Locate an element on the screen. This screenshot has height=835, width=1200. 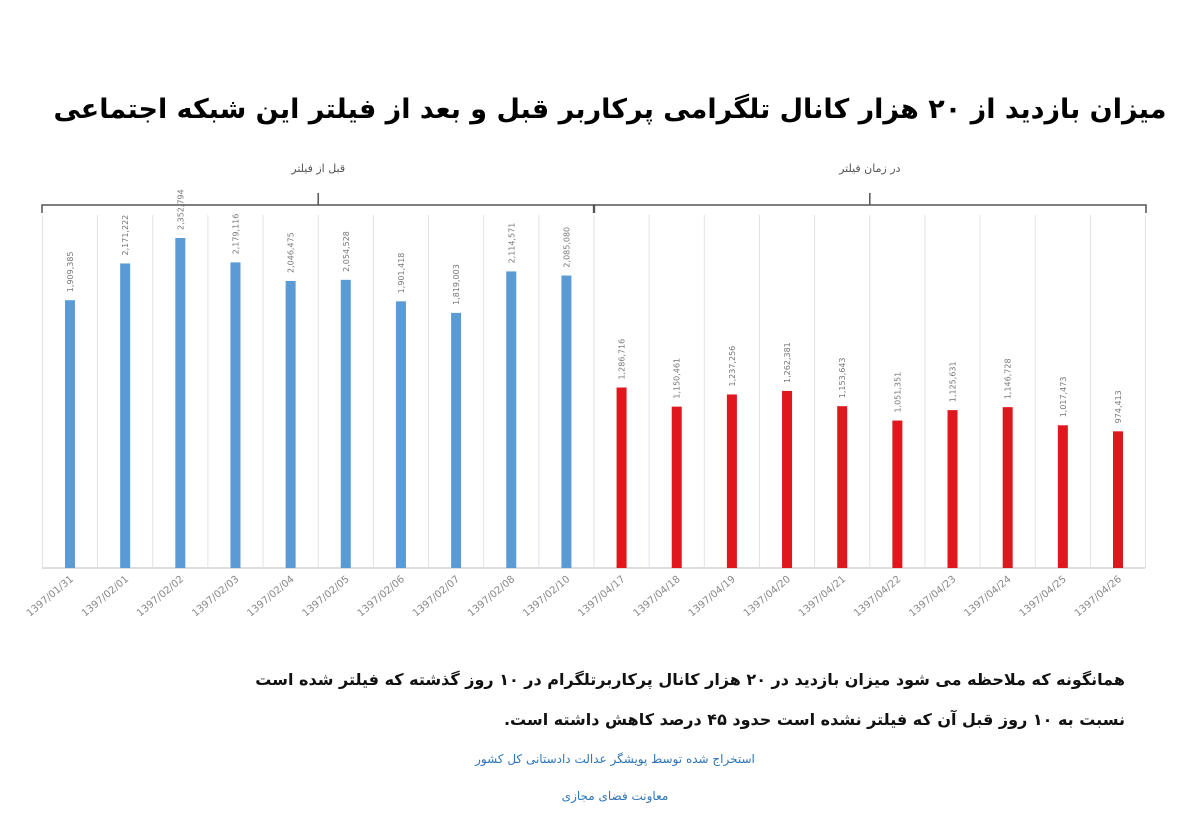
x-tick-label: 1397/04/18 is located at coordinates (656, 596).